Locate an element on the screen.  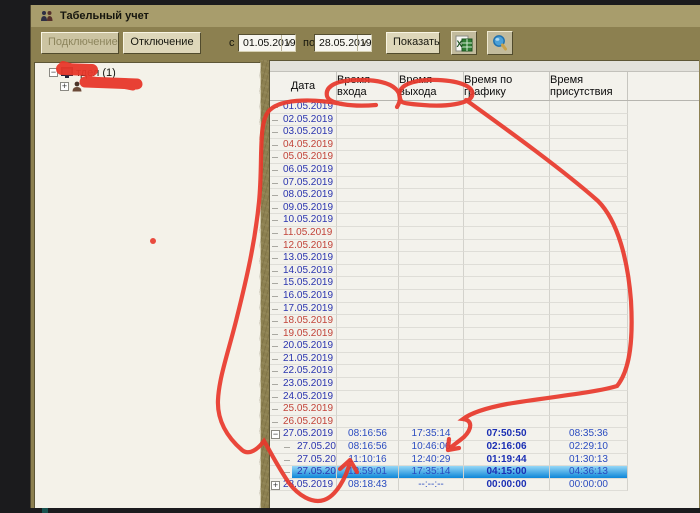
column-header: Дата is located at coordinates (303, 86).